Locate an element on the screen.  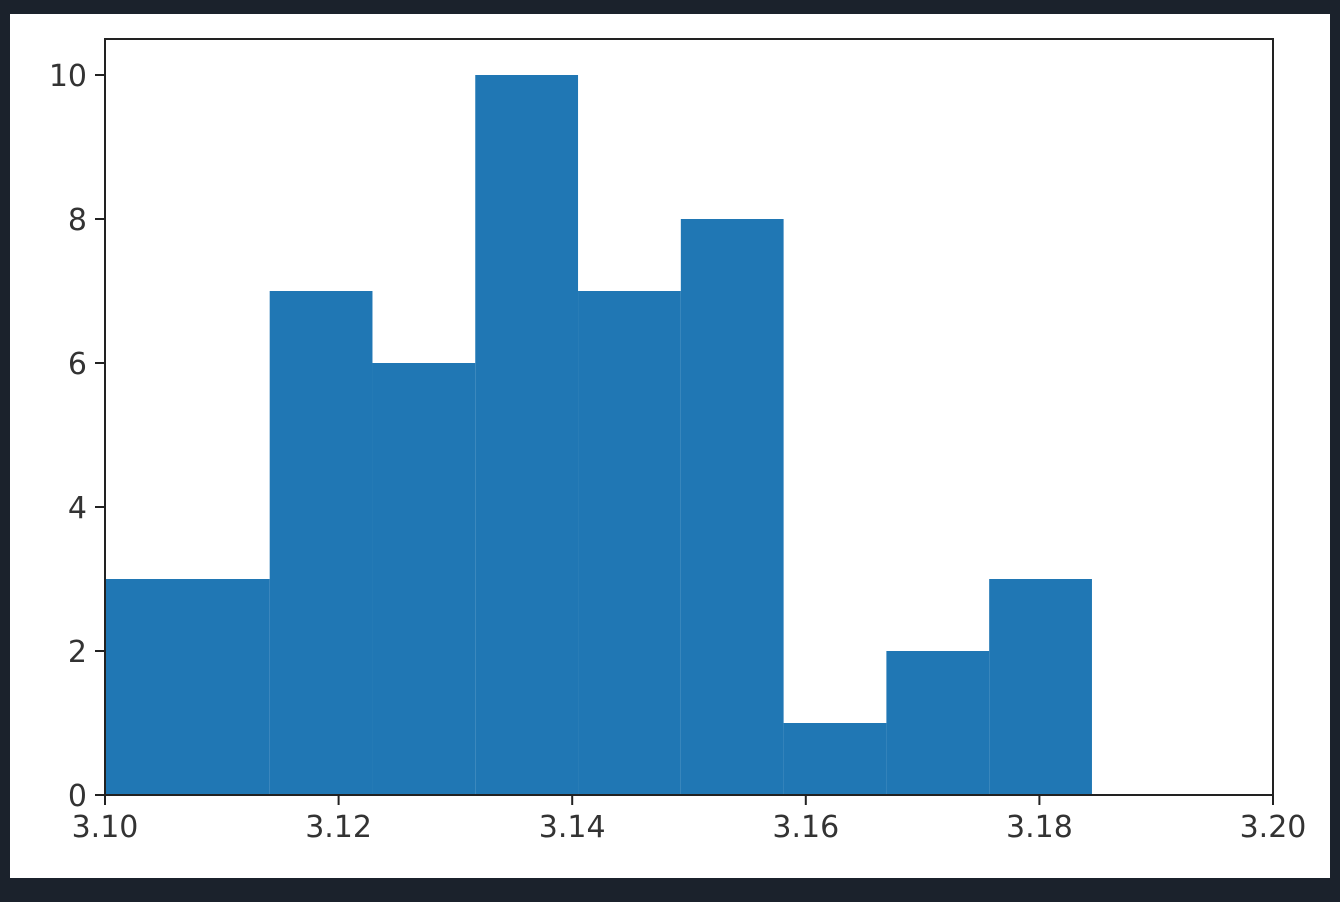
y-axis-ticks: 0 2 4 6 8 10 is located at coordinates (77, 436).